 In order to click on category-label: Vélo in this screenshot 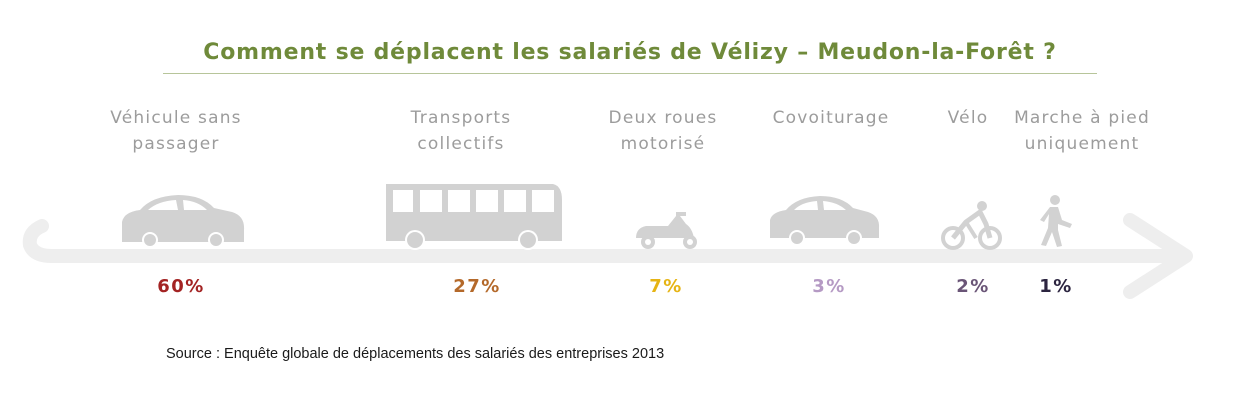, I will do `click(968, 118)`.